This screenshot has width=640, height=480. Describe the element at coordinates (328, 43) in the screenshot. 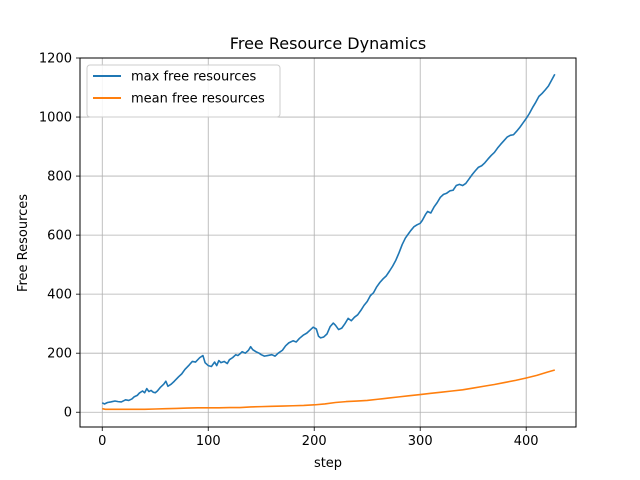

I see `chart-title: Free Resource Dynamics` at that location.